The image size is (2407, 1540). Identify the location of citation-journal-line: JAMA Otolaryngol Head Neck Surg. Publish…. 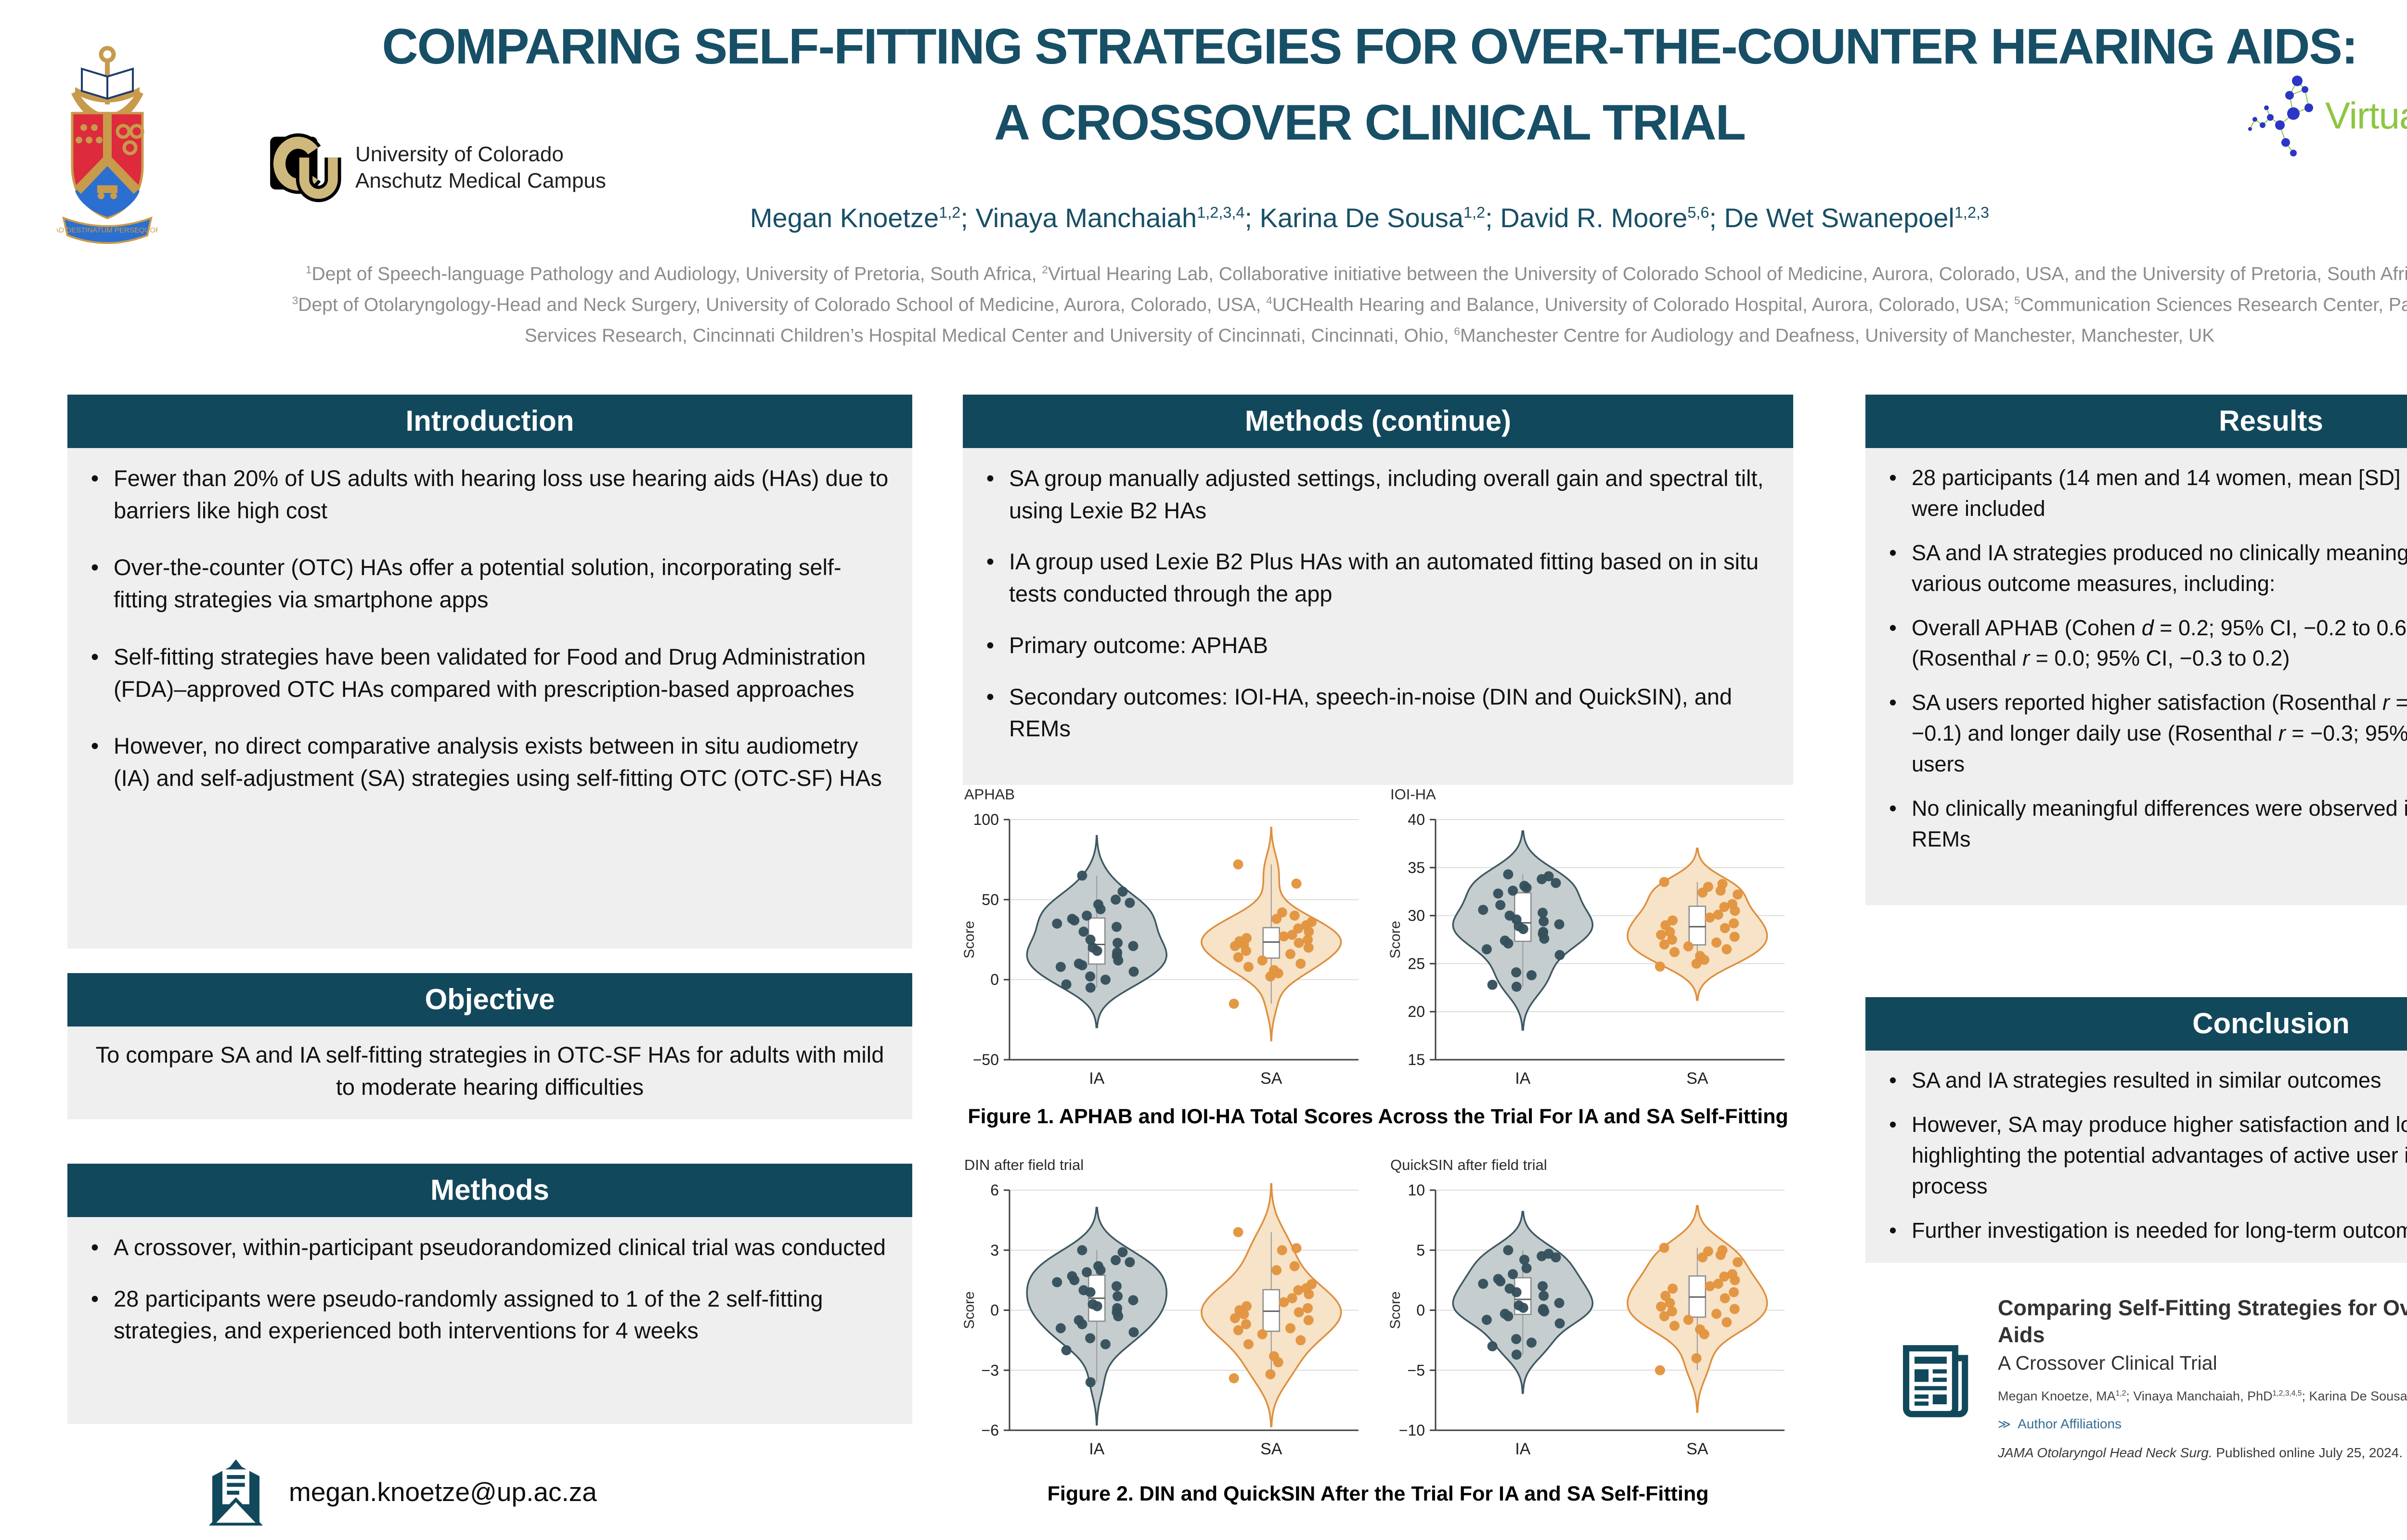
(2202, 1452).